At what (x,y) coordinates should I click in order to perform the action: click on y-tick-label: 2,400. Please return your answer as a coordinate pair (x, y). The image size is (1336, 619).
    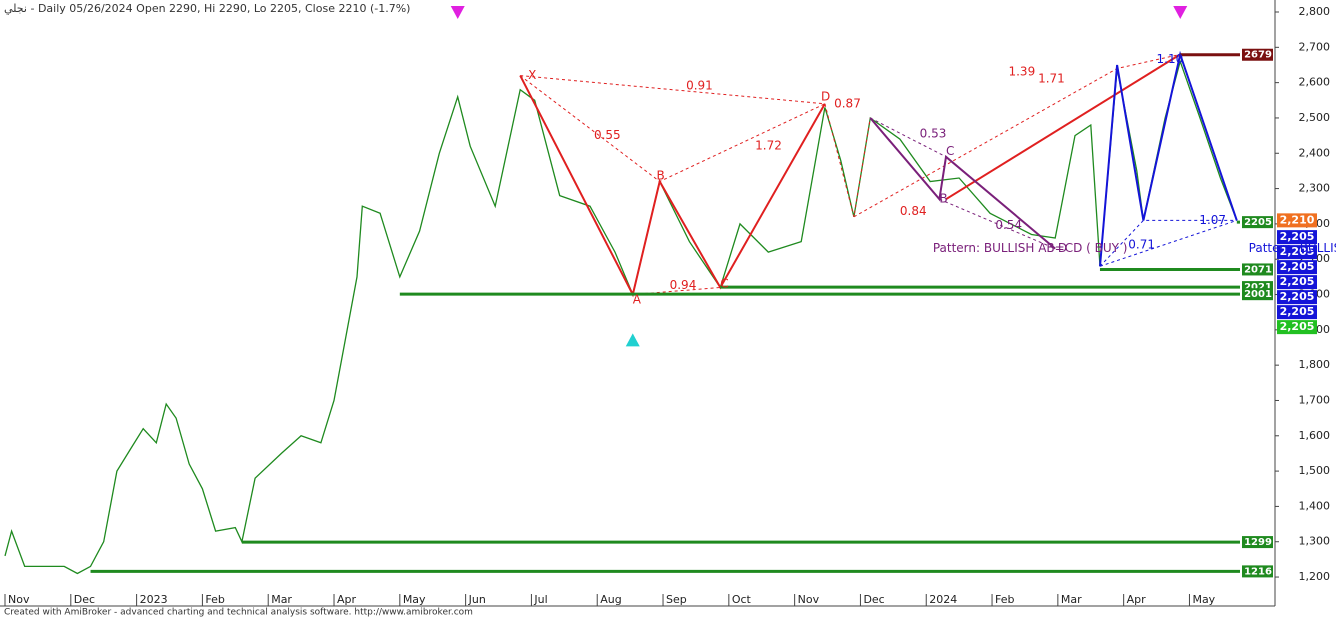
    Looking at the image, I should click on (1315, 152).